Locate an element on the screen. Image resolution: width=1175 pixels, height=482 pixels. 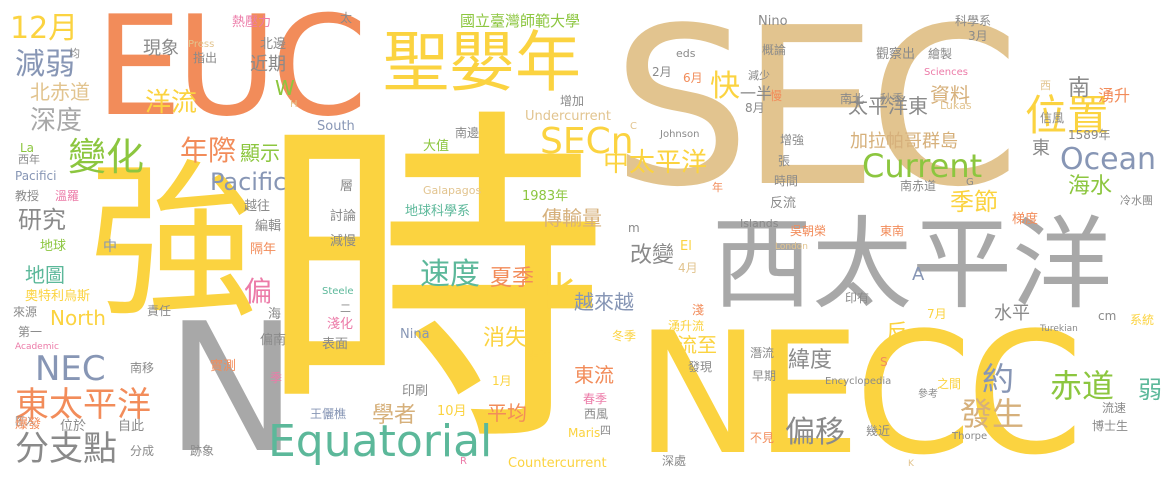
word-zhijian: 之間 is located at coordinates (949, 384).